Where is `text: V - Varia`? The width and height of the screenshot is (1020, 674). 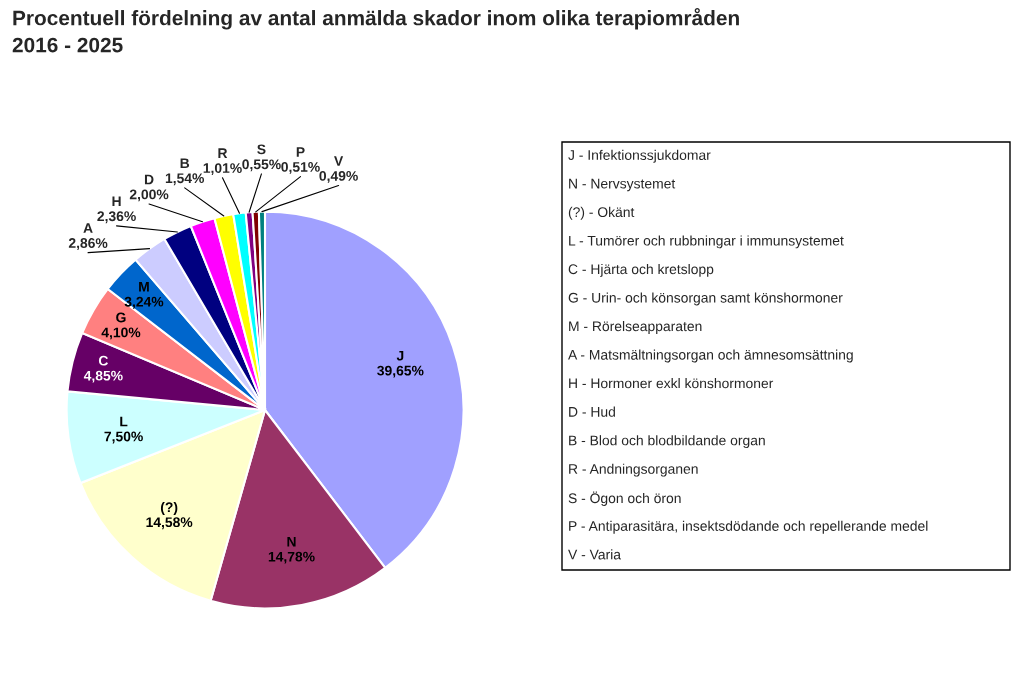 text: V - Varia is located at coordinates (594, 554).